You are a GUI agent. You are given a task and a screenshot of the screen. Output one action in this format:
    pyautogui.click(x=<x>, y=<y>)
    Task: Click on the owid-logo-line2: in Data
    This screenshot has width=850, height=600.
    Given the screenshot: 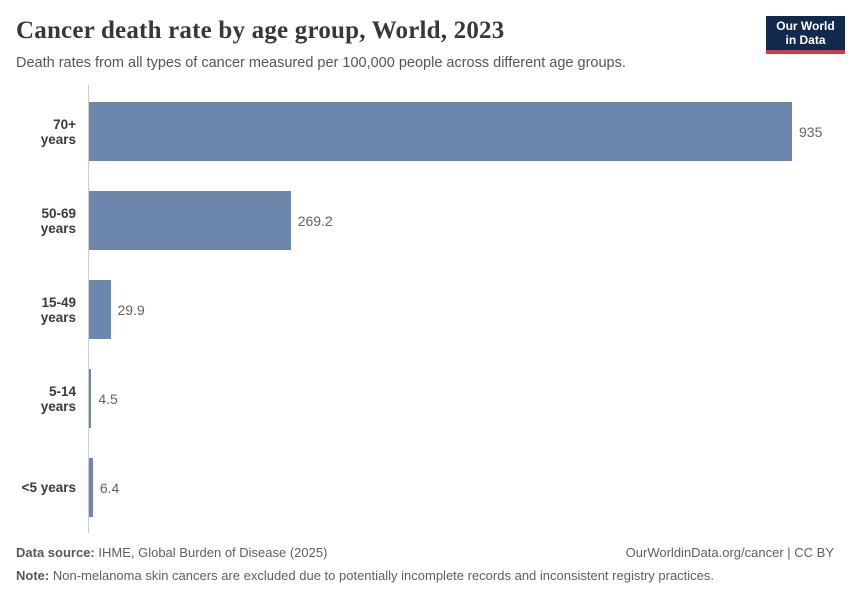 What is the action you would take?
    pyautogui.click(x=805, y=40)
    